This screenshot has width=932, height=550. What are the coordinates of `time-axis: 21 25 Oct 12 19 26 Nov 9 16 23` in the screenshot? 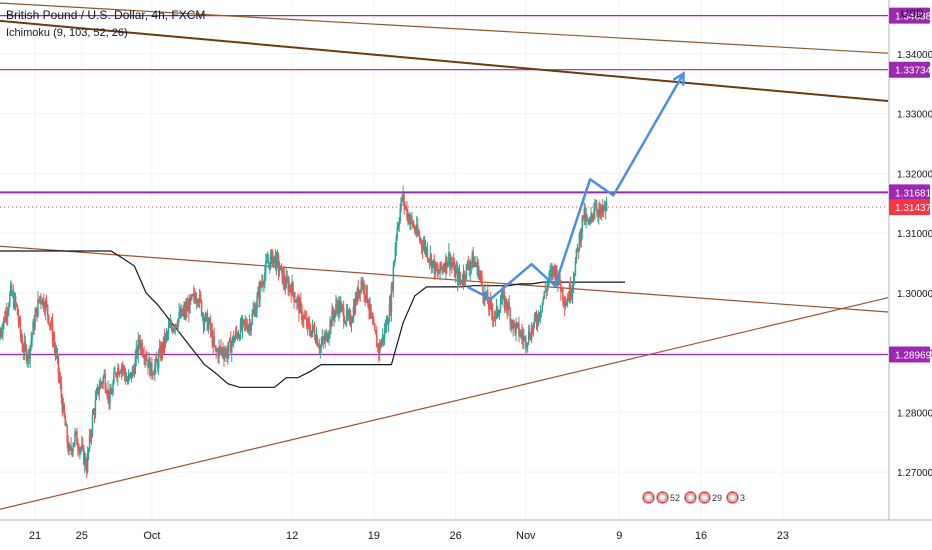 It's located at (466, 530).